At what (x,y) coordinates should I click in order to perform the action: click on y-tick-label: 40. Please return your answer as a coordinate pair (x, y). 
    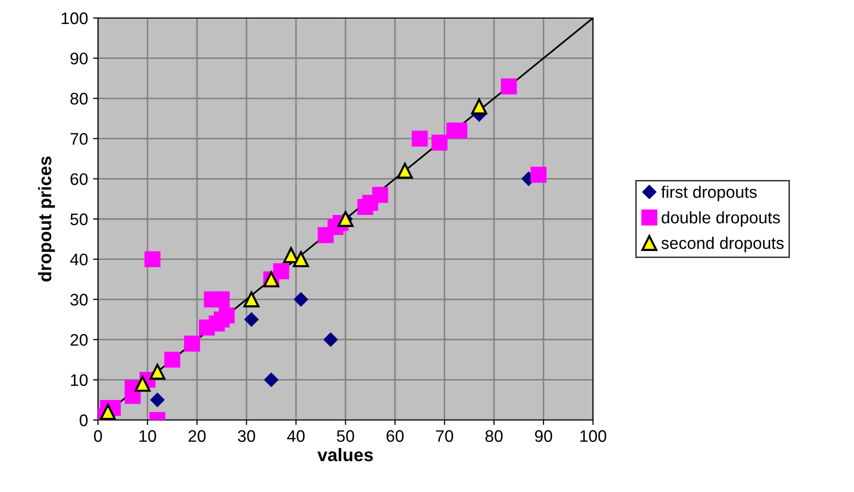
    Looking at the image, I should click on (79, 260).